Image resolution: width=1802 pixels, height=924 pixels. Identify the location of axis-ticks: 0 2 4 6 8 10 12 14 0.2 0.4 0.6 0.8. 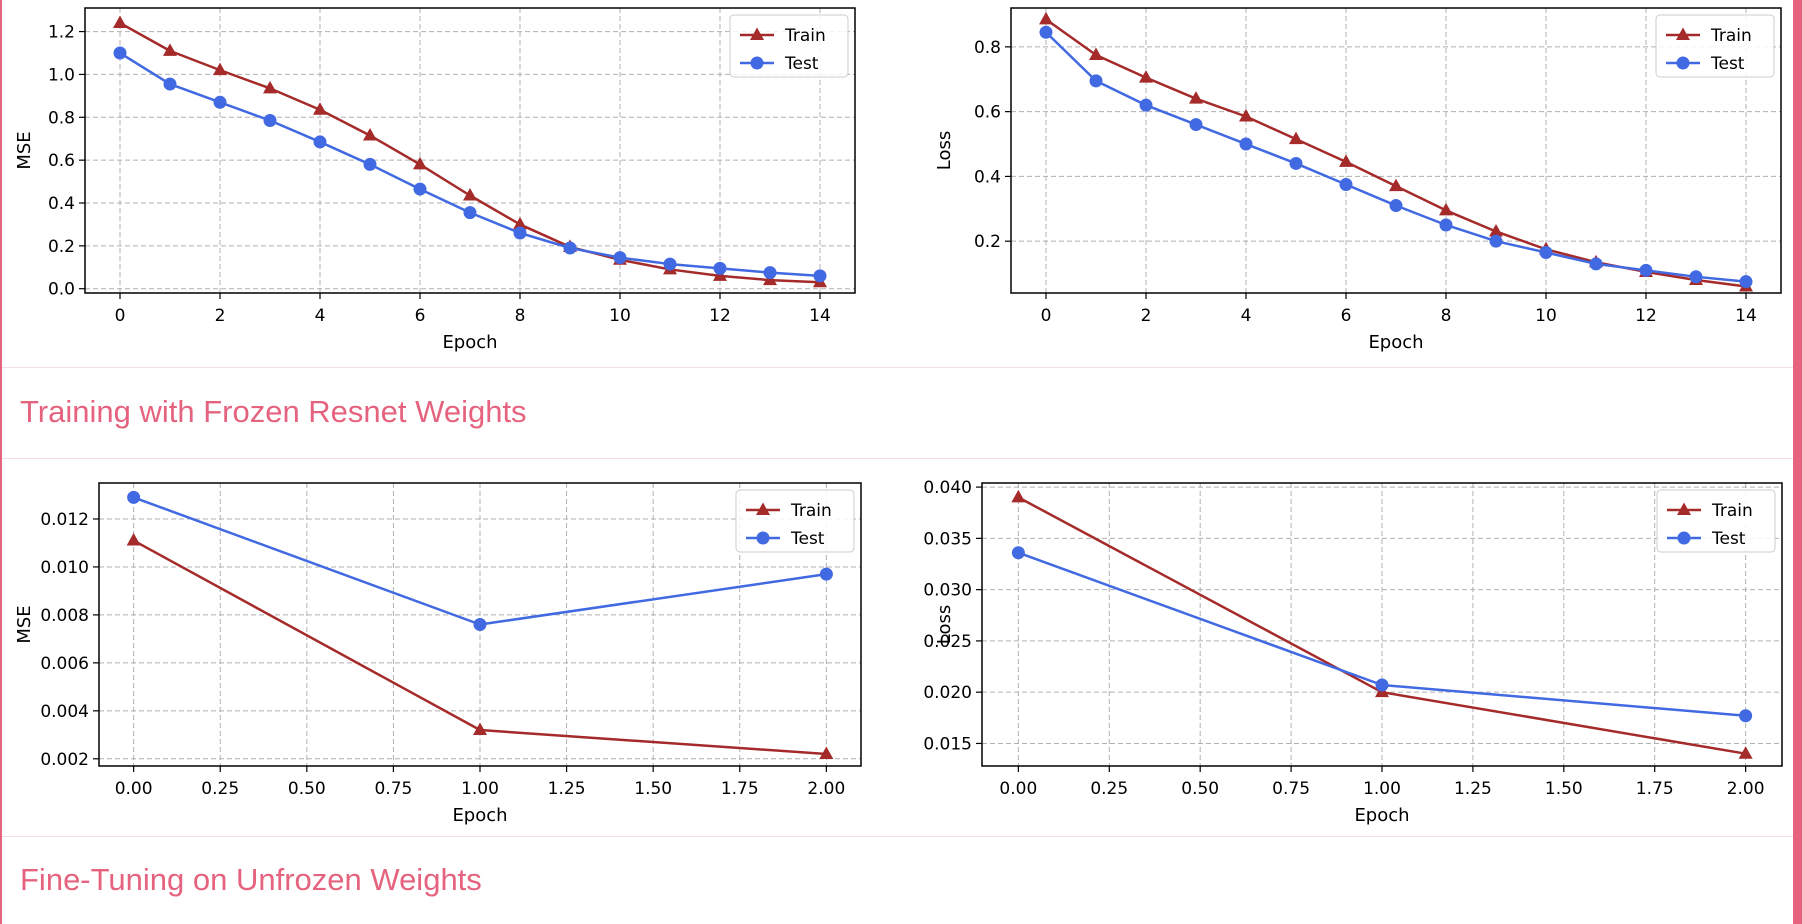
(1365, 182).